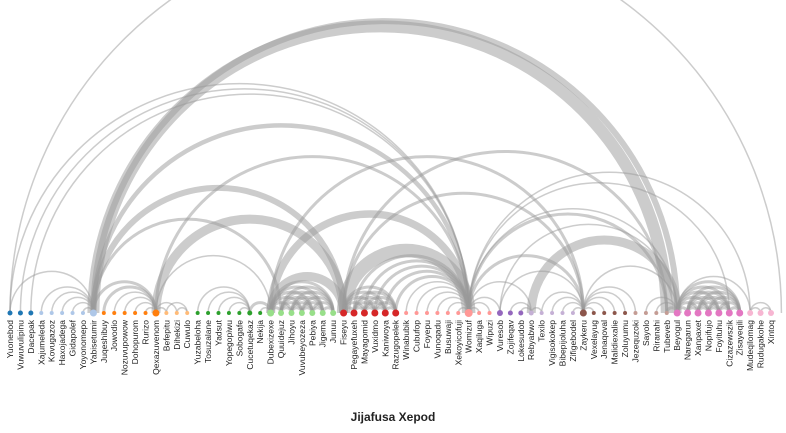 This screenshot has width=786, height=433. What do you see at coordinates (740, 338) in the screenshot?
I see `node-label: Zisayeqili` at bounding box center [740, 338].